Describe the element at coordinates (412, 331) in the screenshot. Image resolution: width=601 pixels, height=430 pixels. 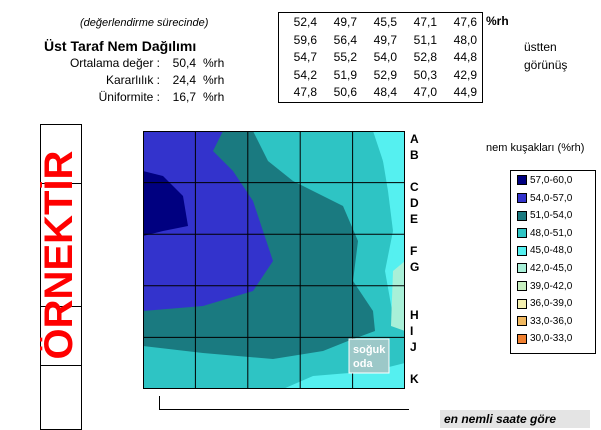
I see `row-letter: I` at that location.